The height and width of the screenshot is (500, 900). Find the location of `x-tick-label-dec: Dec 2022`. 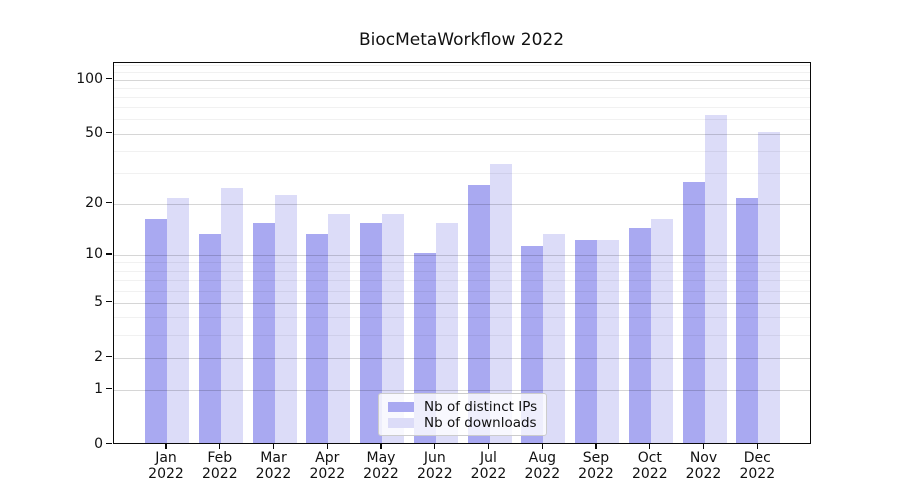

x-tick-label-dec: Dec 2022 is located at coordinates (757, 466).